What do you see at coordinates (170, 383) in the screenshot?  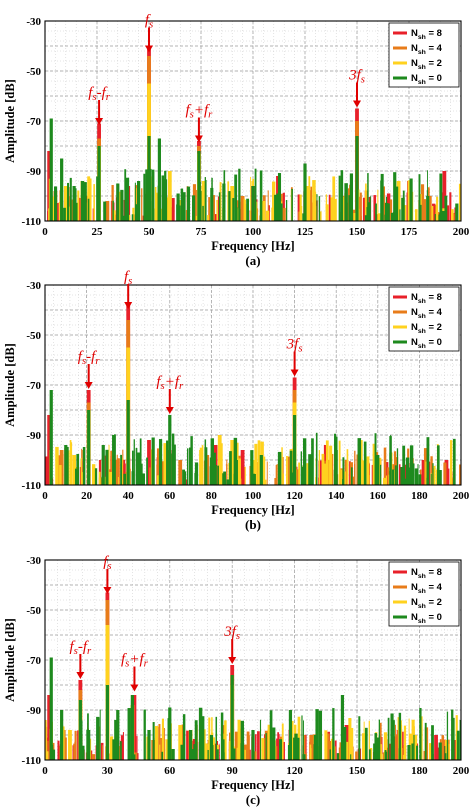 I see `annotation-label: fs+fr` at bounding box center [170, 383].